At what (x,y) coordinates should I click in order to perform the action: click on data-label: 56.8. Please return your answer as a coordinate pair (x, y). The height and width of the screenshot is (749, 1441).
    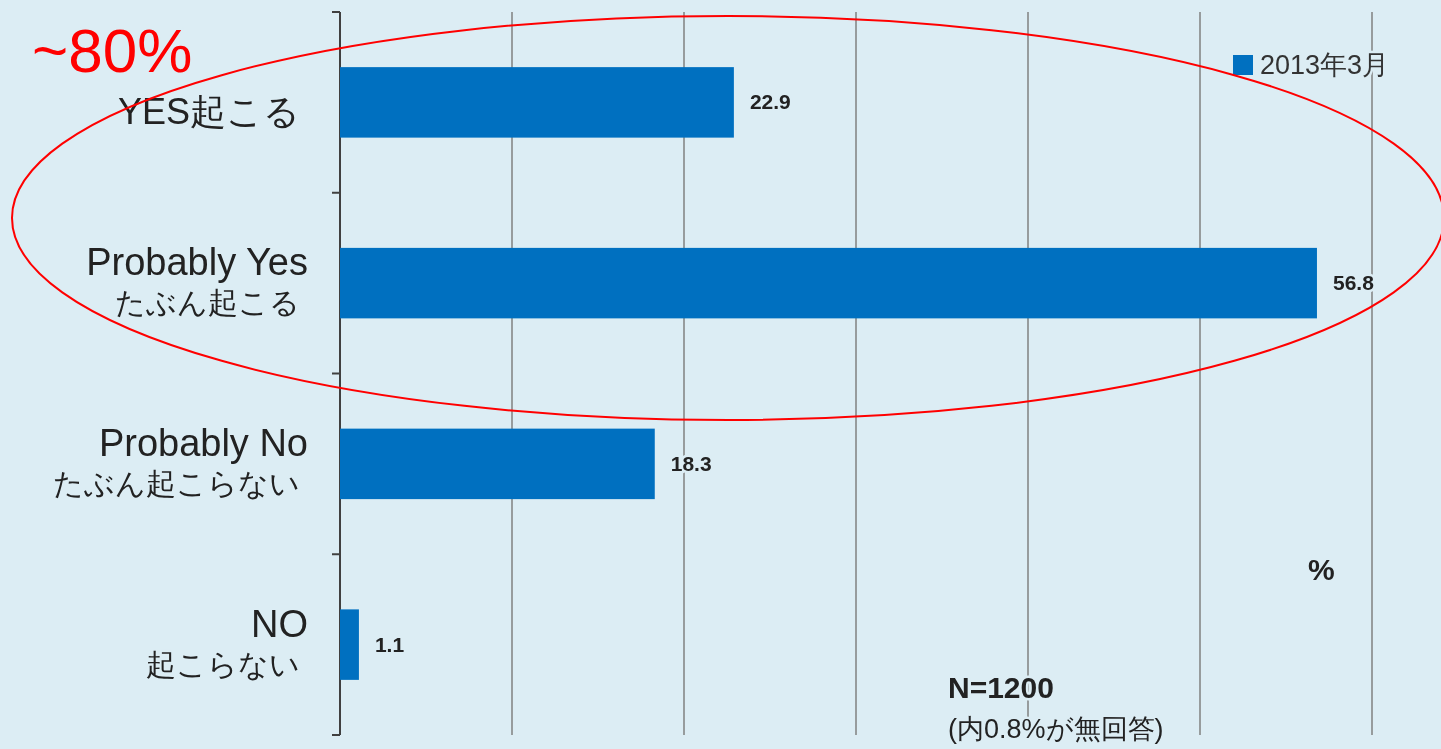
    Looking at the image, I should click on (1353, 283).